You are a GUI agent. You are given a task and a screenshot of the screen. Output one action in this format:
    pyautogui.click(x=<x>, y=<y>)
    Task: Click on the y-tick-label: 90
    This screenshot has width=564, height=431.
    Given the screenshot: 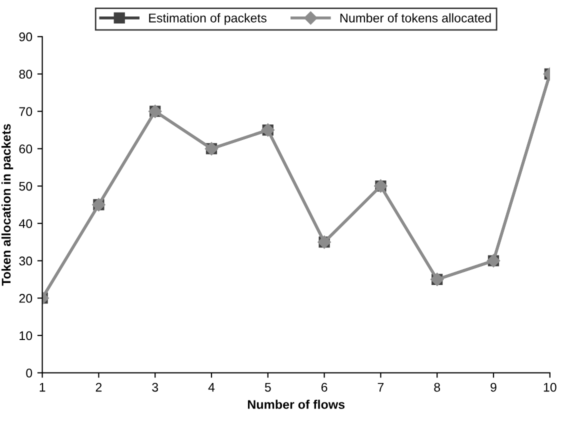 What is the action you would take?
    pyautogui.click(x=25, y=37)
    